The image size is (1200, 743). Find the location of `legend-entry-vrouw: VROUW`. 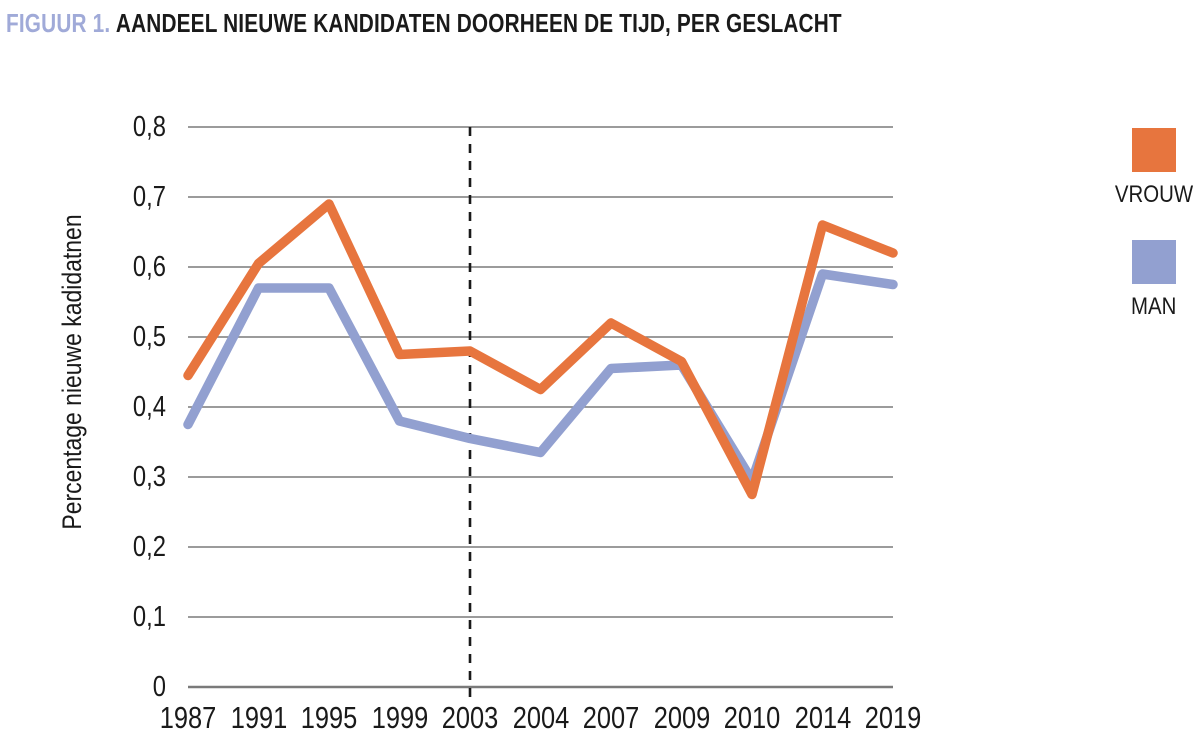

legend-entry-vrouw: VROUW is located at coordinates (1153, 168).